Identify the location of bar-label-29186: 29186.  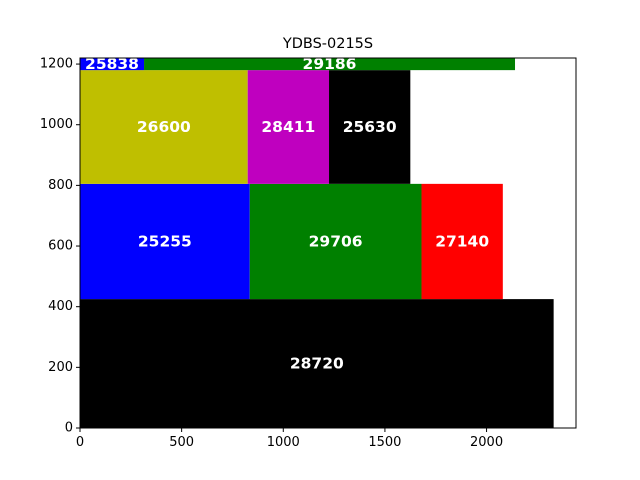
(330, 64).